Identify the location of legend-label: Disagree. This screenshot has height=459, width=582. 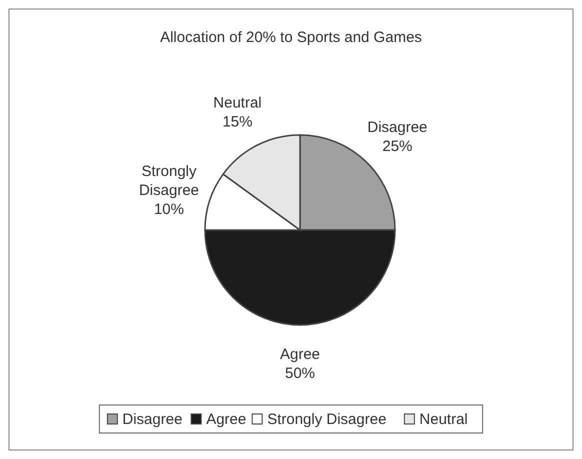
(152, 419).